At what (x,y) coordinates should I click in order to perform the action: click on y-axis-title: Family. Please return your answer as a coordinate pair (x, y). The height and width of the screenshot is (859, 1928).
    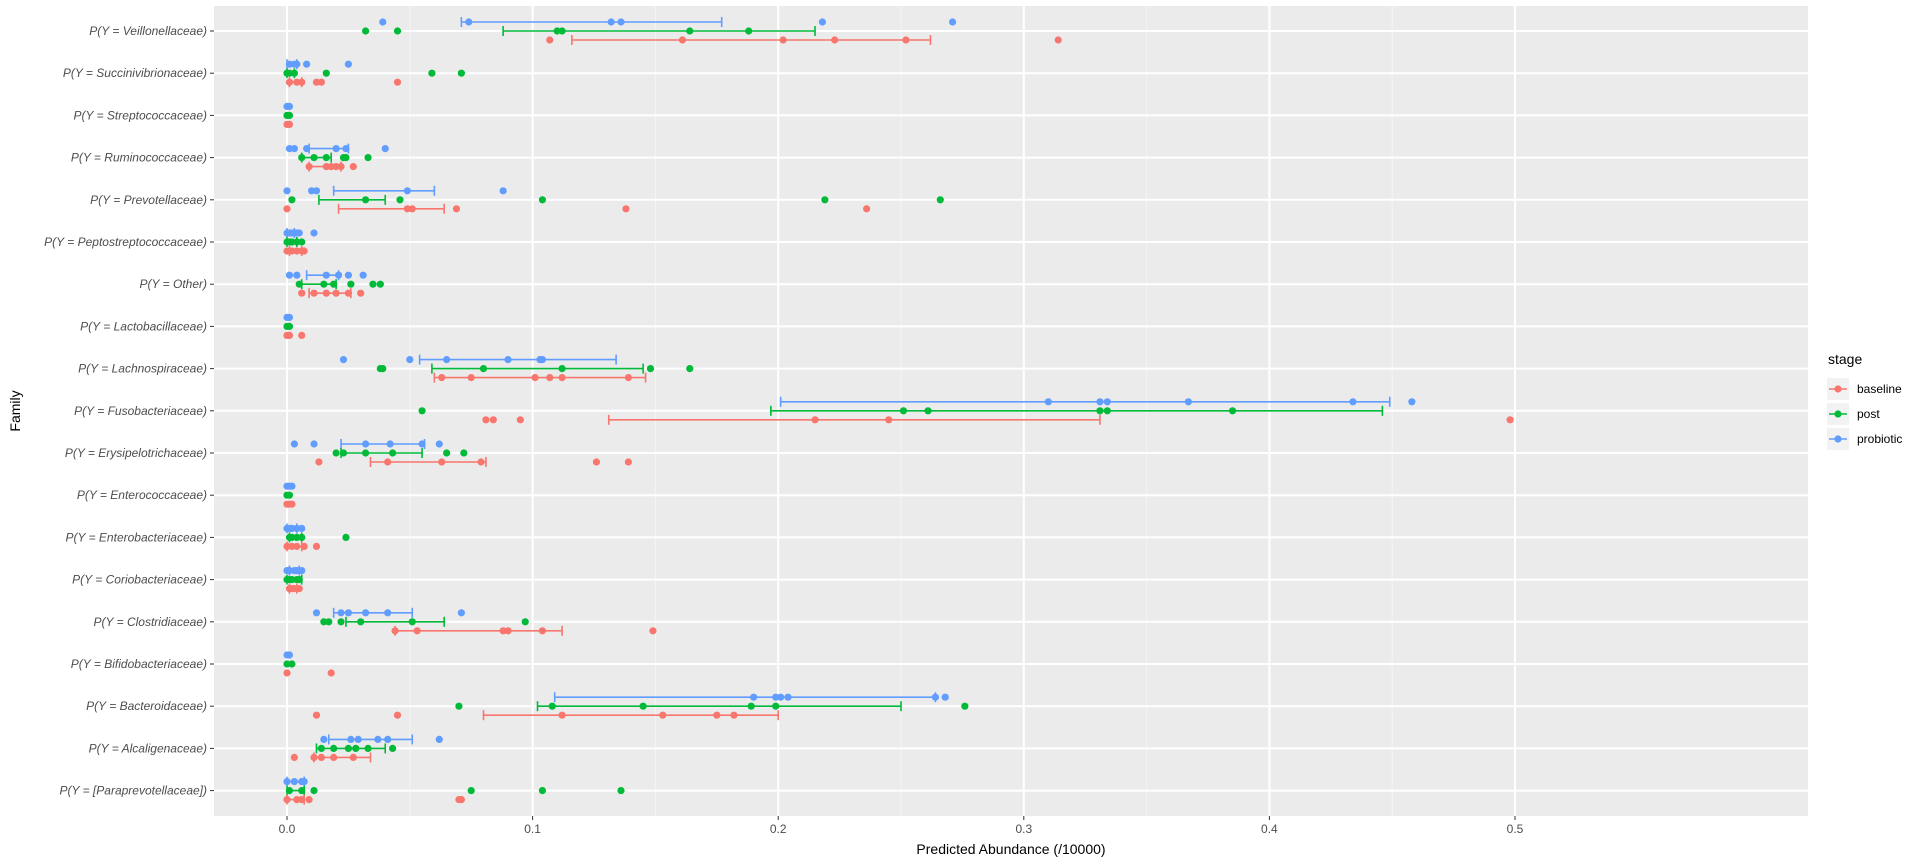
    Looking at the image, I should click on (15, 410).